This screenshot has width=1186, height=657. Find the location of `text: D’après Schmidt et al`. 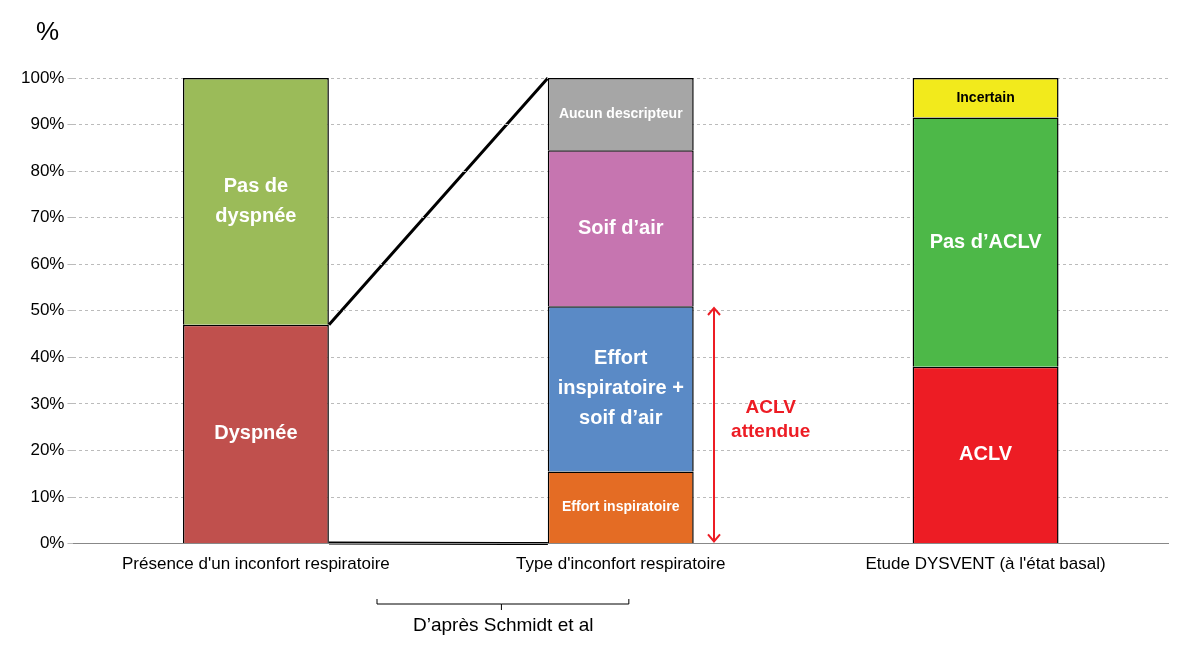

text: D’après Schmidt et al is located at coordinates (503, 625).